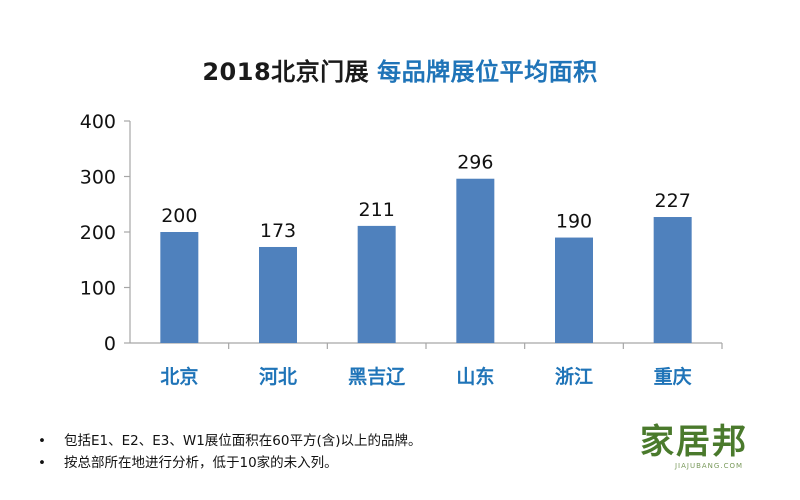 This screenshot has height=500, width=800. I want to click on data-label: 190, so click(574, 222).